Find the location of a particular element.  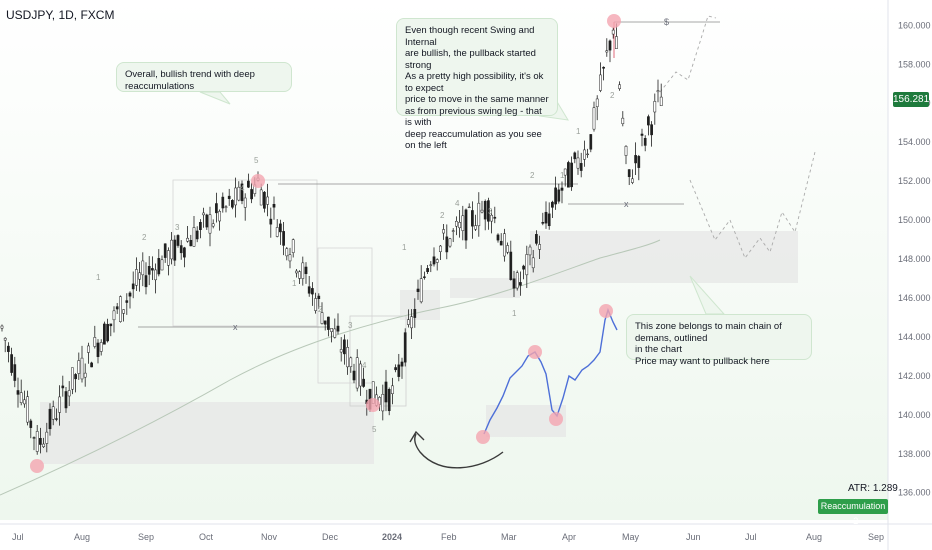

callout-line: are bullish, the pullback started strong is located at coordinates (470, 59).